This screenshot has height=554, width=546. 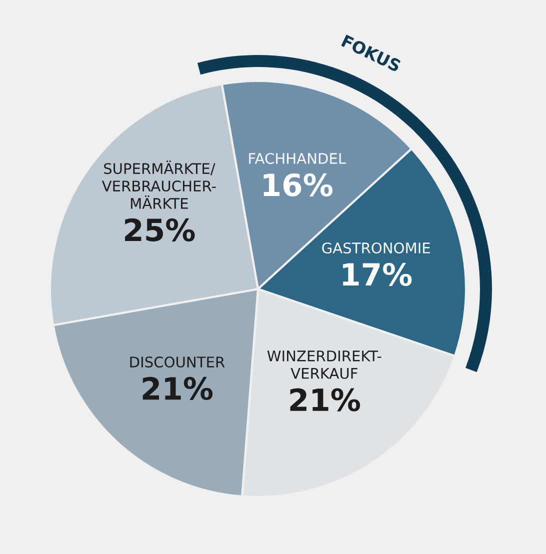 I want to click on data-label: 16%, so click(x=298, y=184).